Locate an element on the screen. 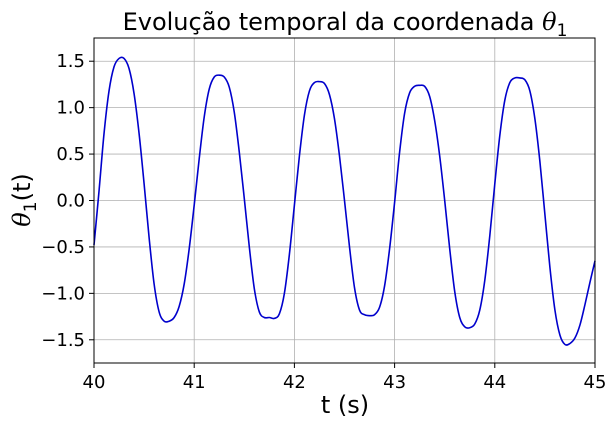 This screenshot has width=616, height=424. y-tick-label: −0.5 is located at coordinates (63, 247).